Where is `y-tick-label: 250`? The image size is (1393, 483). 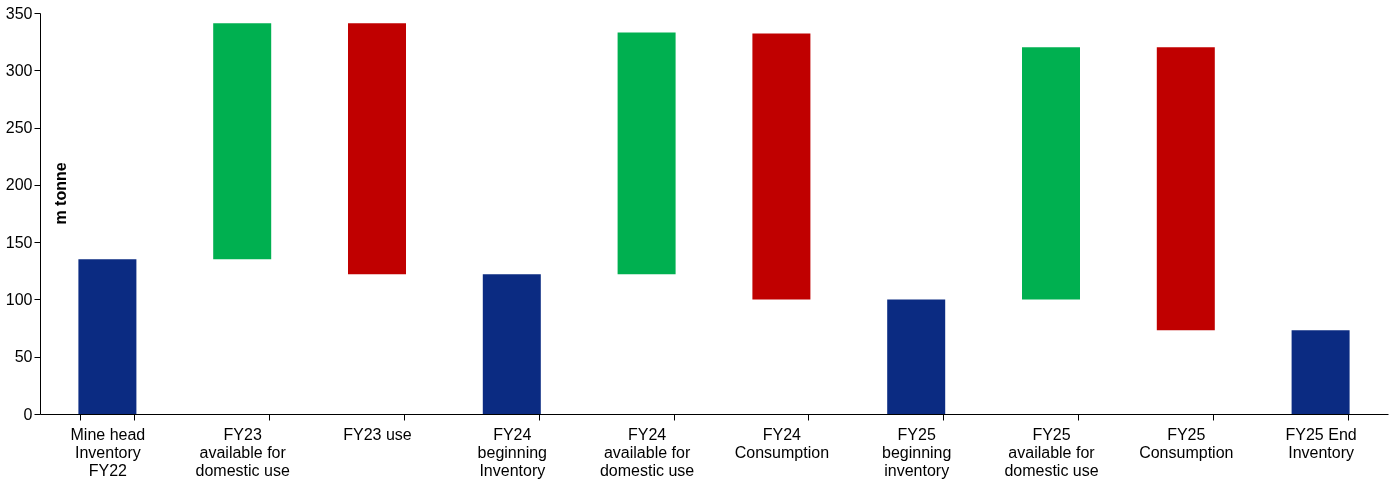
y-tick-label: 250 is located at coordinates (19, 128).